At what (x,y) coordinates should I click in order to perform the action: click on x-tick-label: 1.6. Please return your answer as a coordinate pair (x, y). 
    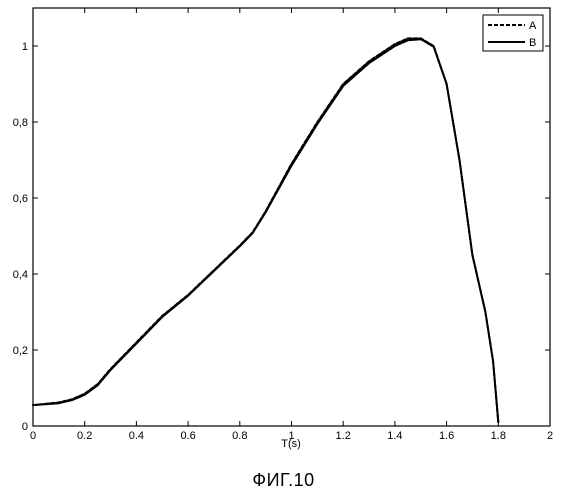
    Looking at the image, I should click on (446, 436).